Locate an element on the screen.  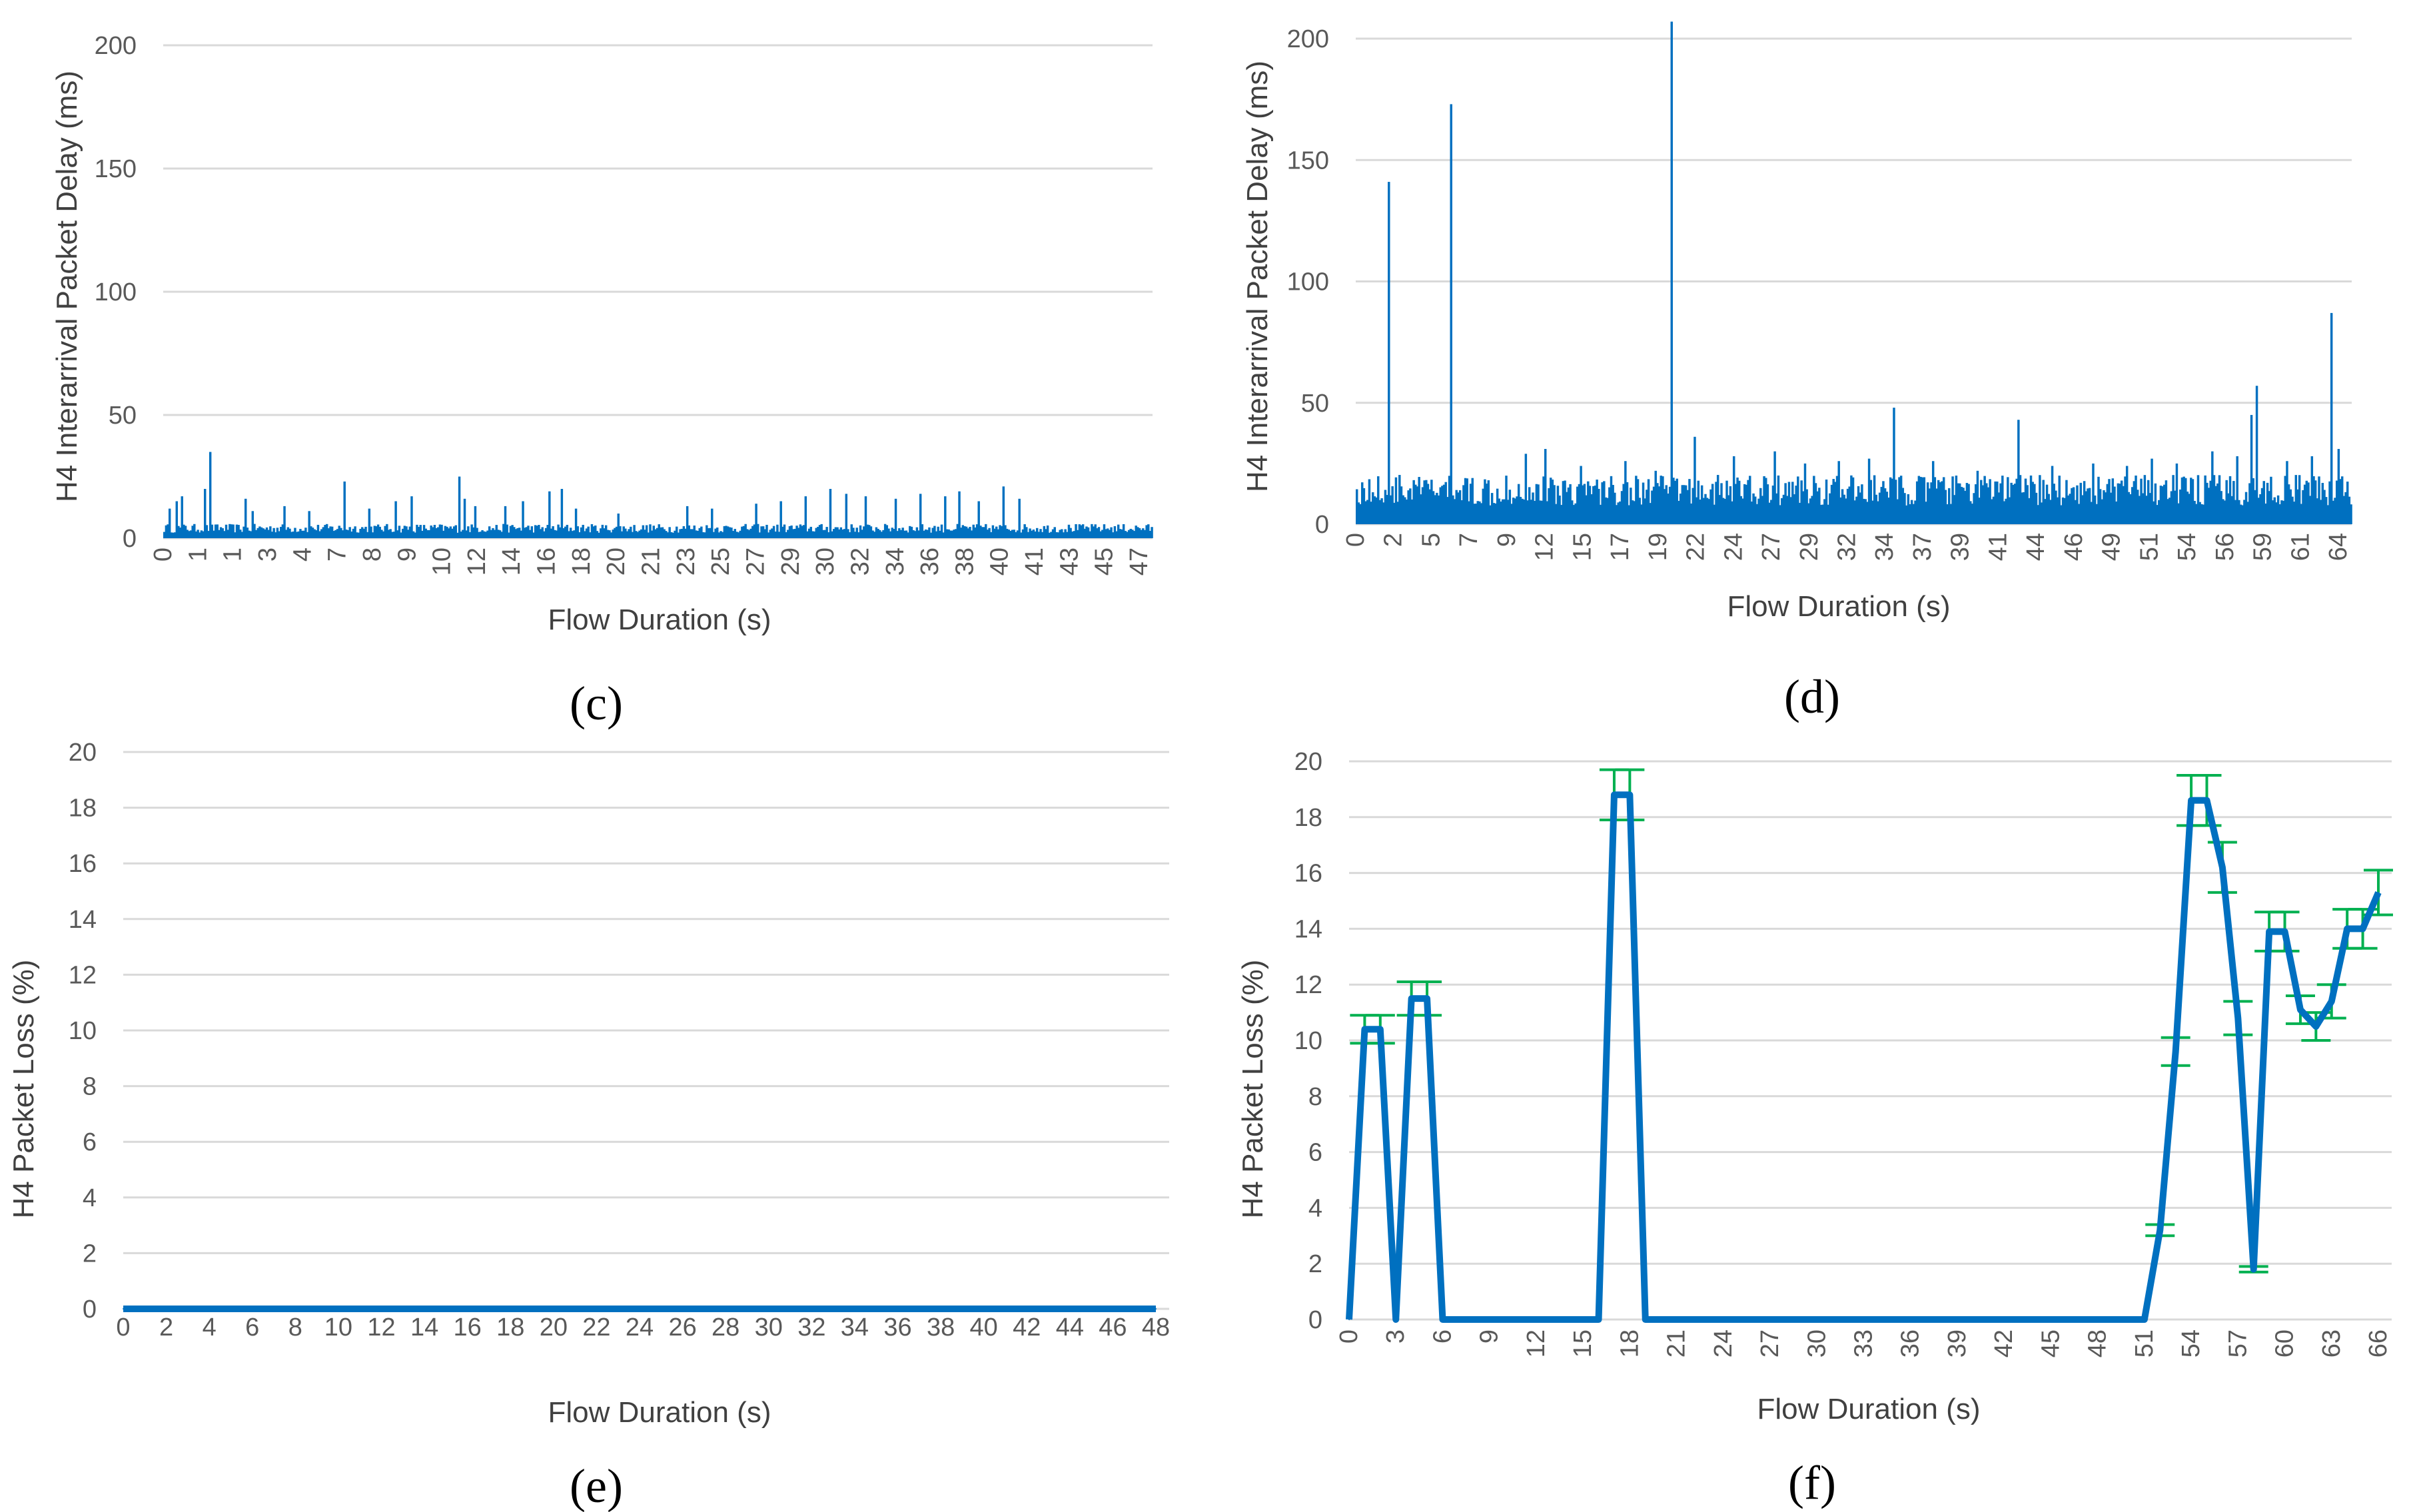
chart-e-xtick-label: 32 is located at coordinates (811, 1328).